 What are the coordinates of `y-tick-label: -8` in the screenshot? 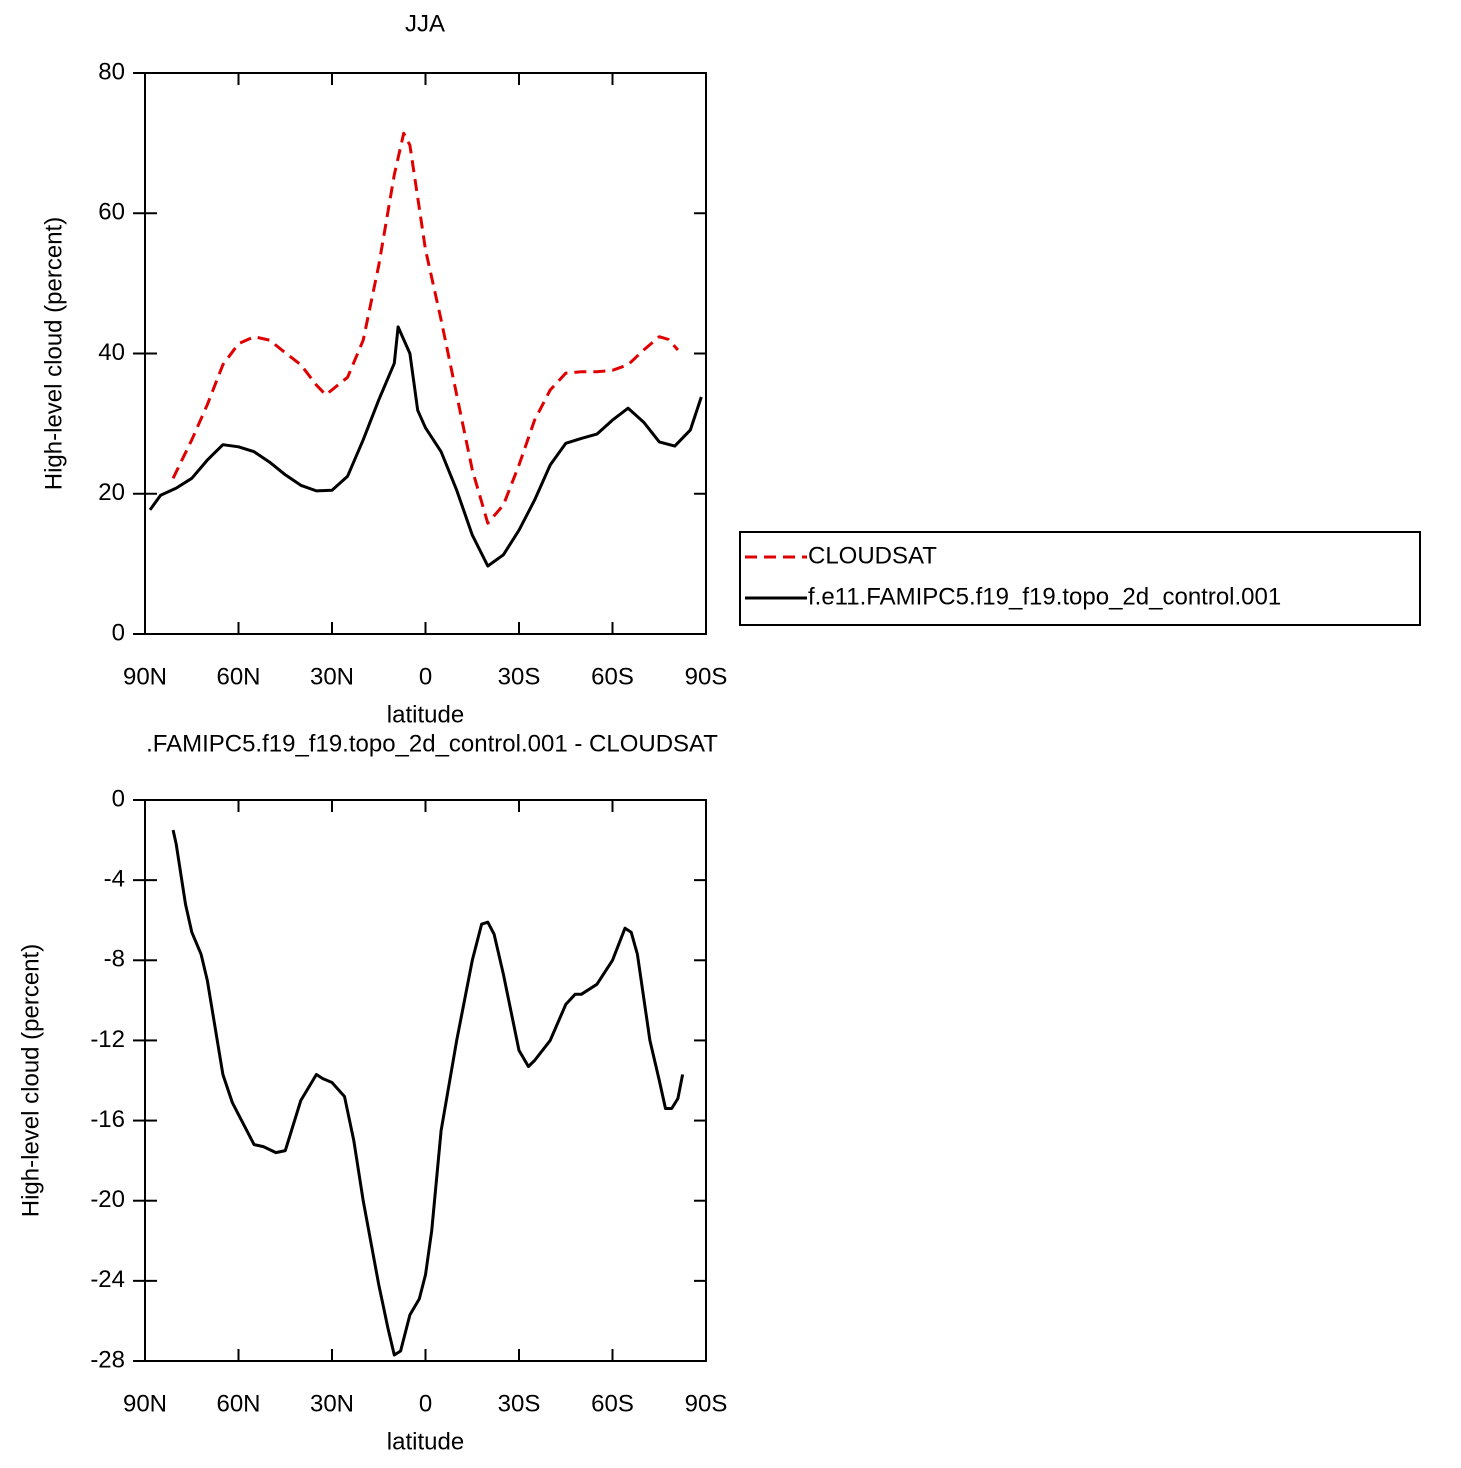 It's located at (114, 959).